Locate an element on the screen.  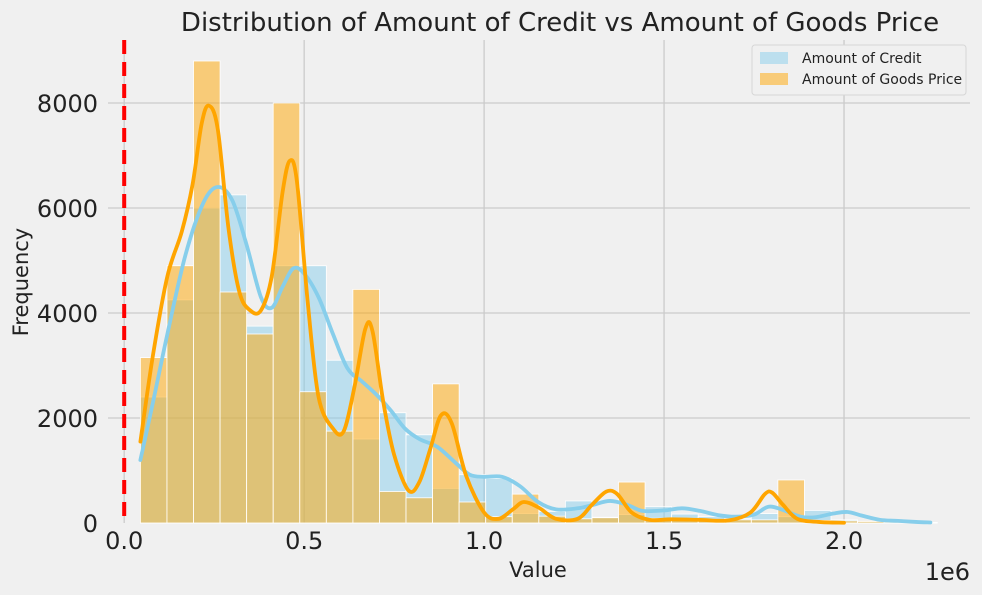
x-axis-offset-label: 1e6 is located at coordinates (947, 572).